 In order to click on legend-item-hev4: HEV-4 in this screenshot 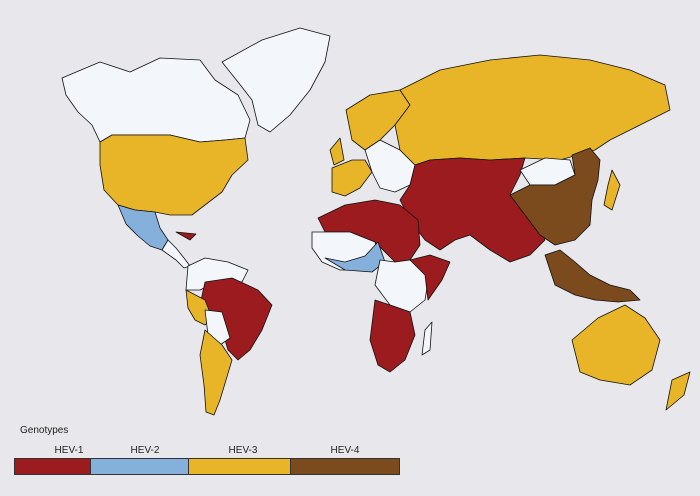, I will do `click(345, 459)`.